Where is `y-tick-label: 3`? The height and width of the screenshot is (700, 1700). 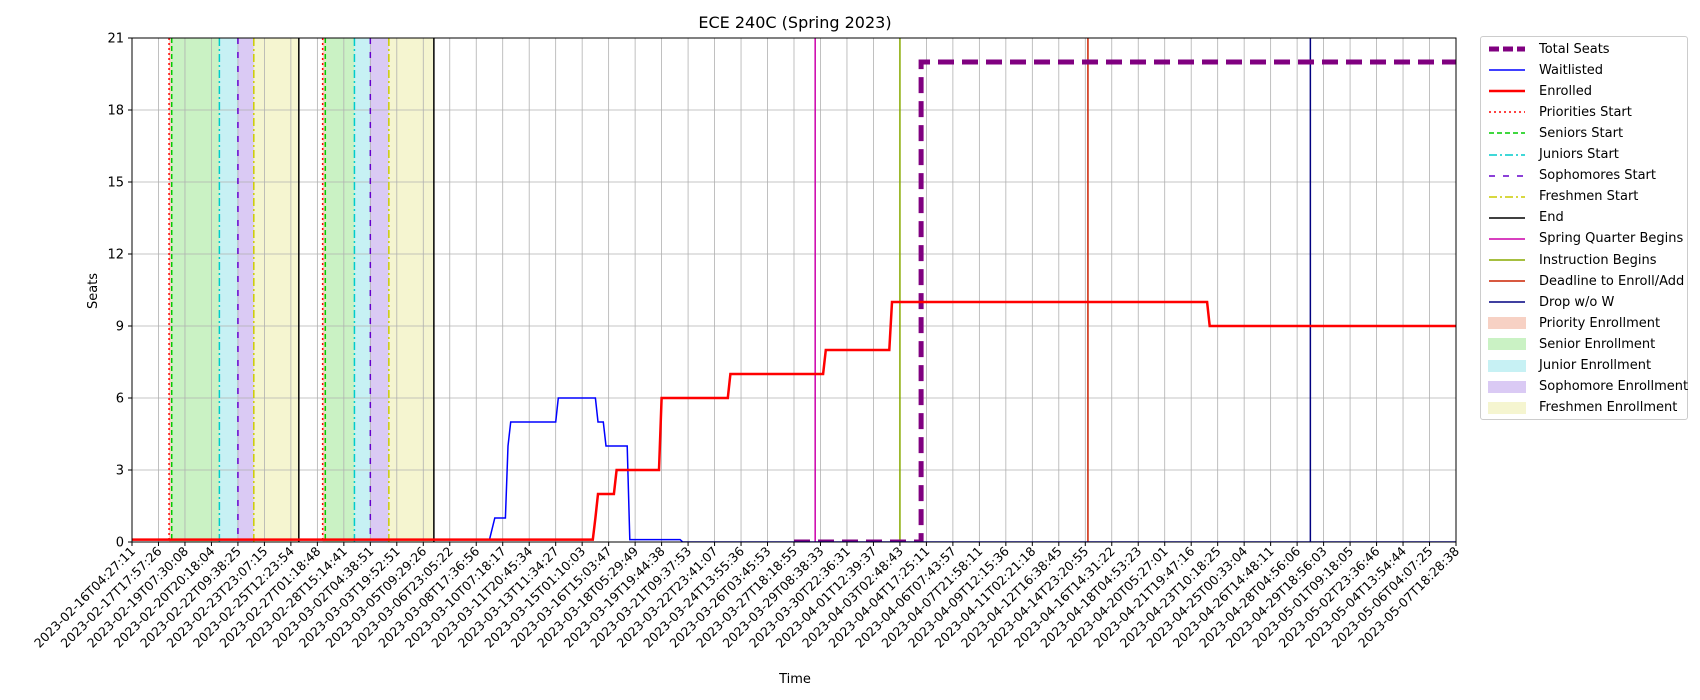
y-tick-label: 3 is located at coordinates (120, 471).